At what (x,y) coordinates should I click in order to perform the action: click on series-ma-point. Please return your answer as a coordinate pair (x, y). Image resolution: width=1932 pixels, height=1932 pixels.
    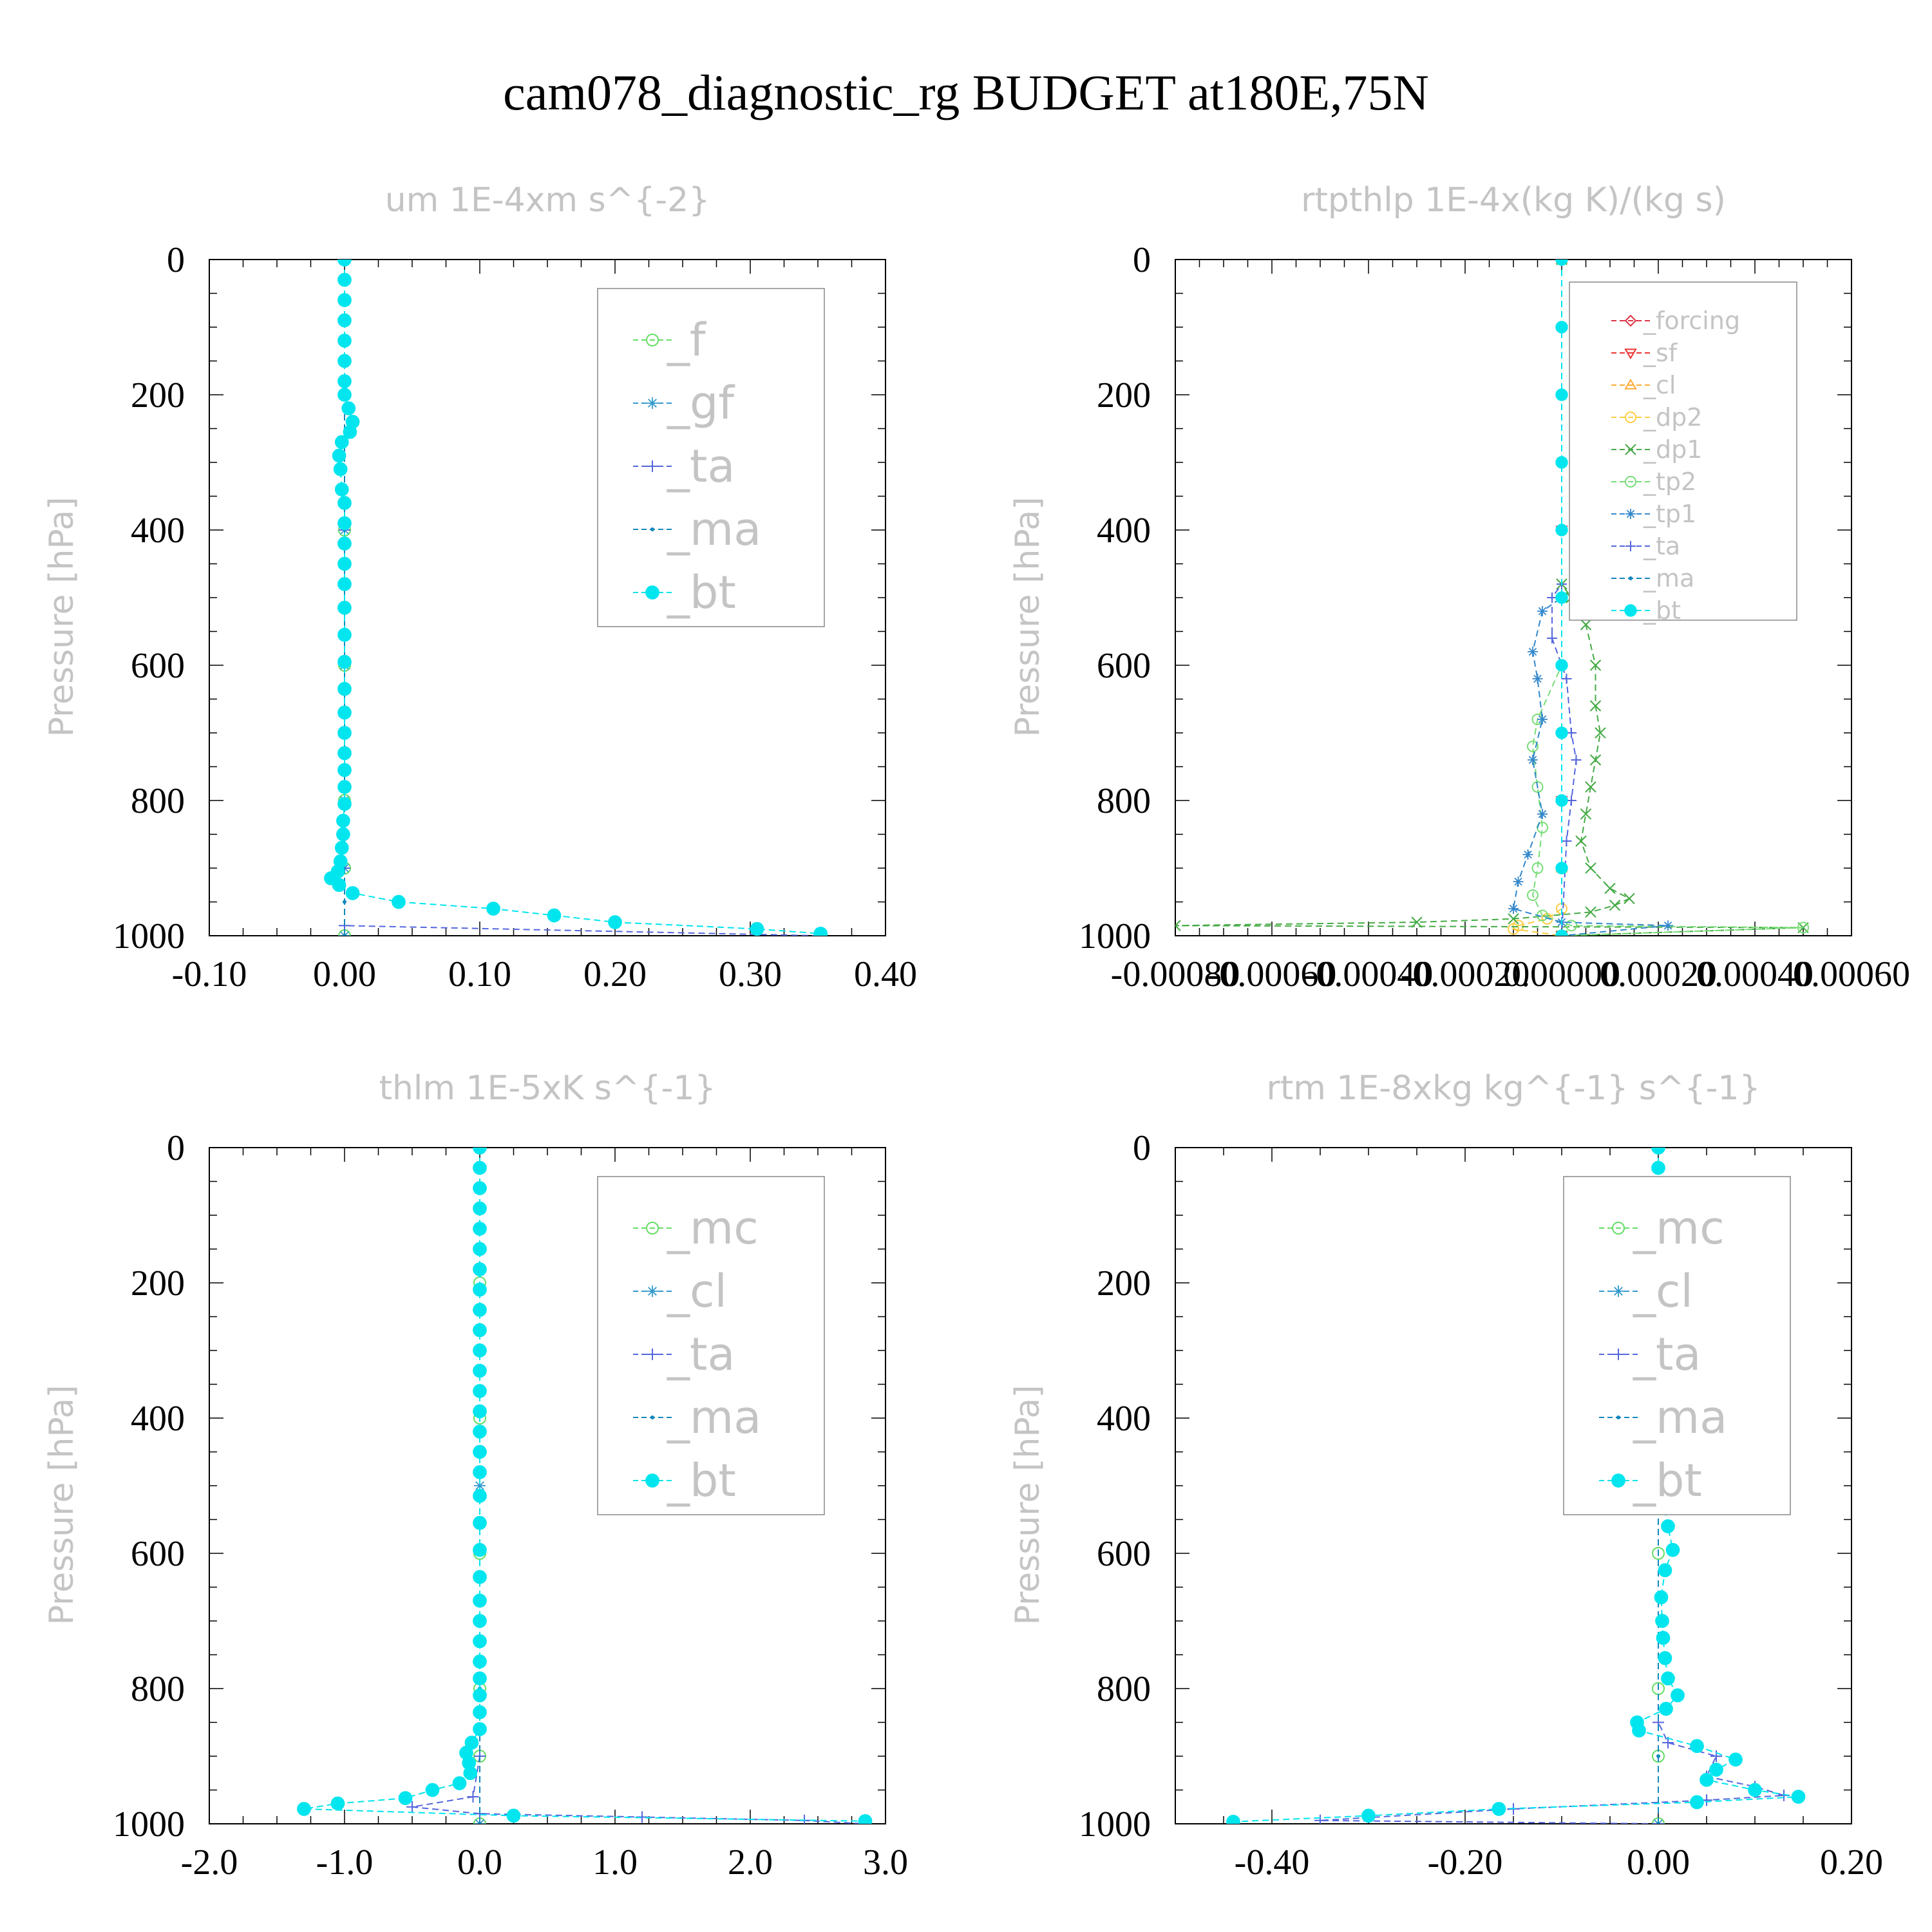
    Looking at the image, I should click on (345, 902).